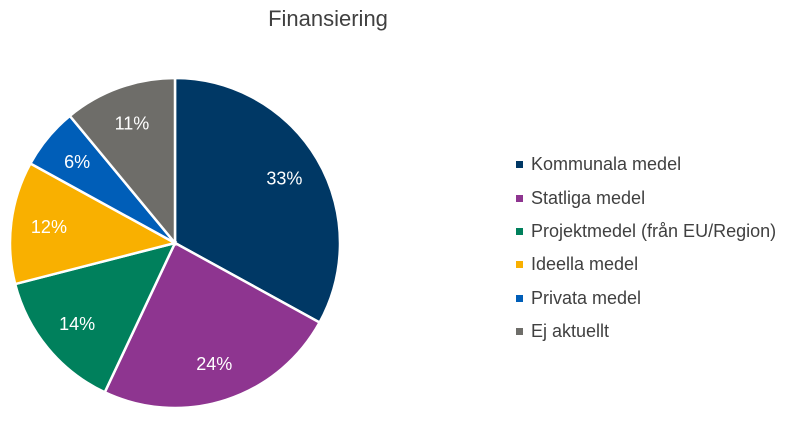 Image resolution: width=800 pixels, height=422 pixels. Describe the element at coordinates (646, 298) in the screenshot. I see `legend-item: Privata medel` at that location.